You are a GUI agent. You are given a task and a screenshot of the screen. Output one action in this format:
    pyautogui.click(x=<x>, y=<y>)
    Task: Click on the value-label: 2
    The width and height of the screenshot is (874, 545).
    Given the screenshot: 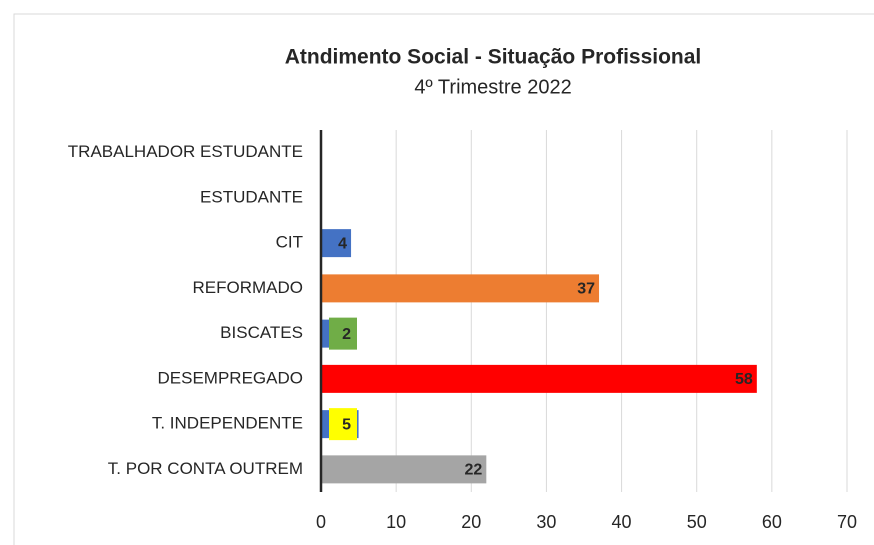 What is the action you would take?
    pyautogui.click(x=346, y=334)
    